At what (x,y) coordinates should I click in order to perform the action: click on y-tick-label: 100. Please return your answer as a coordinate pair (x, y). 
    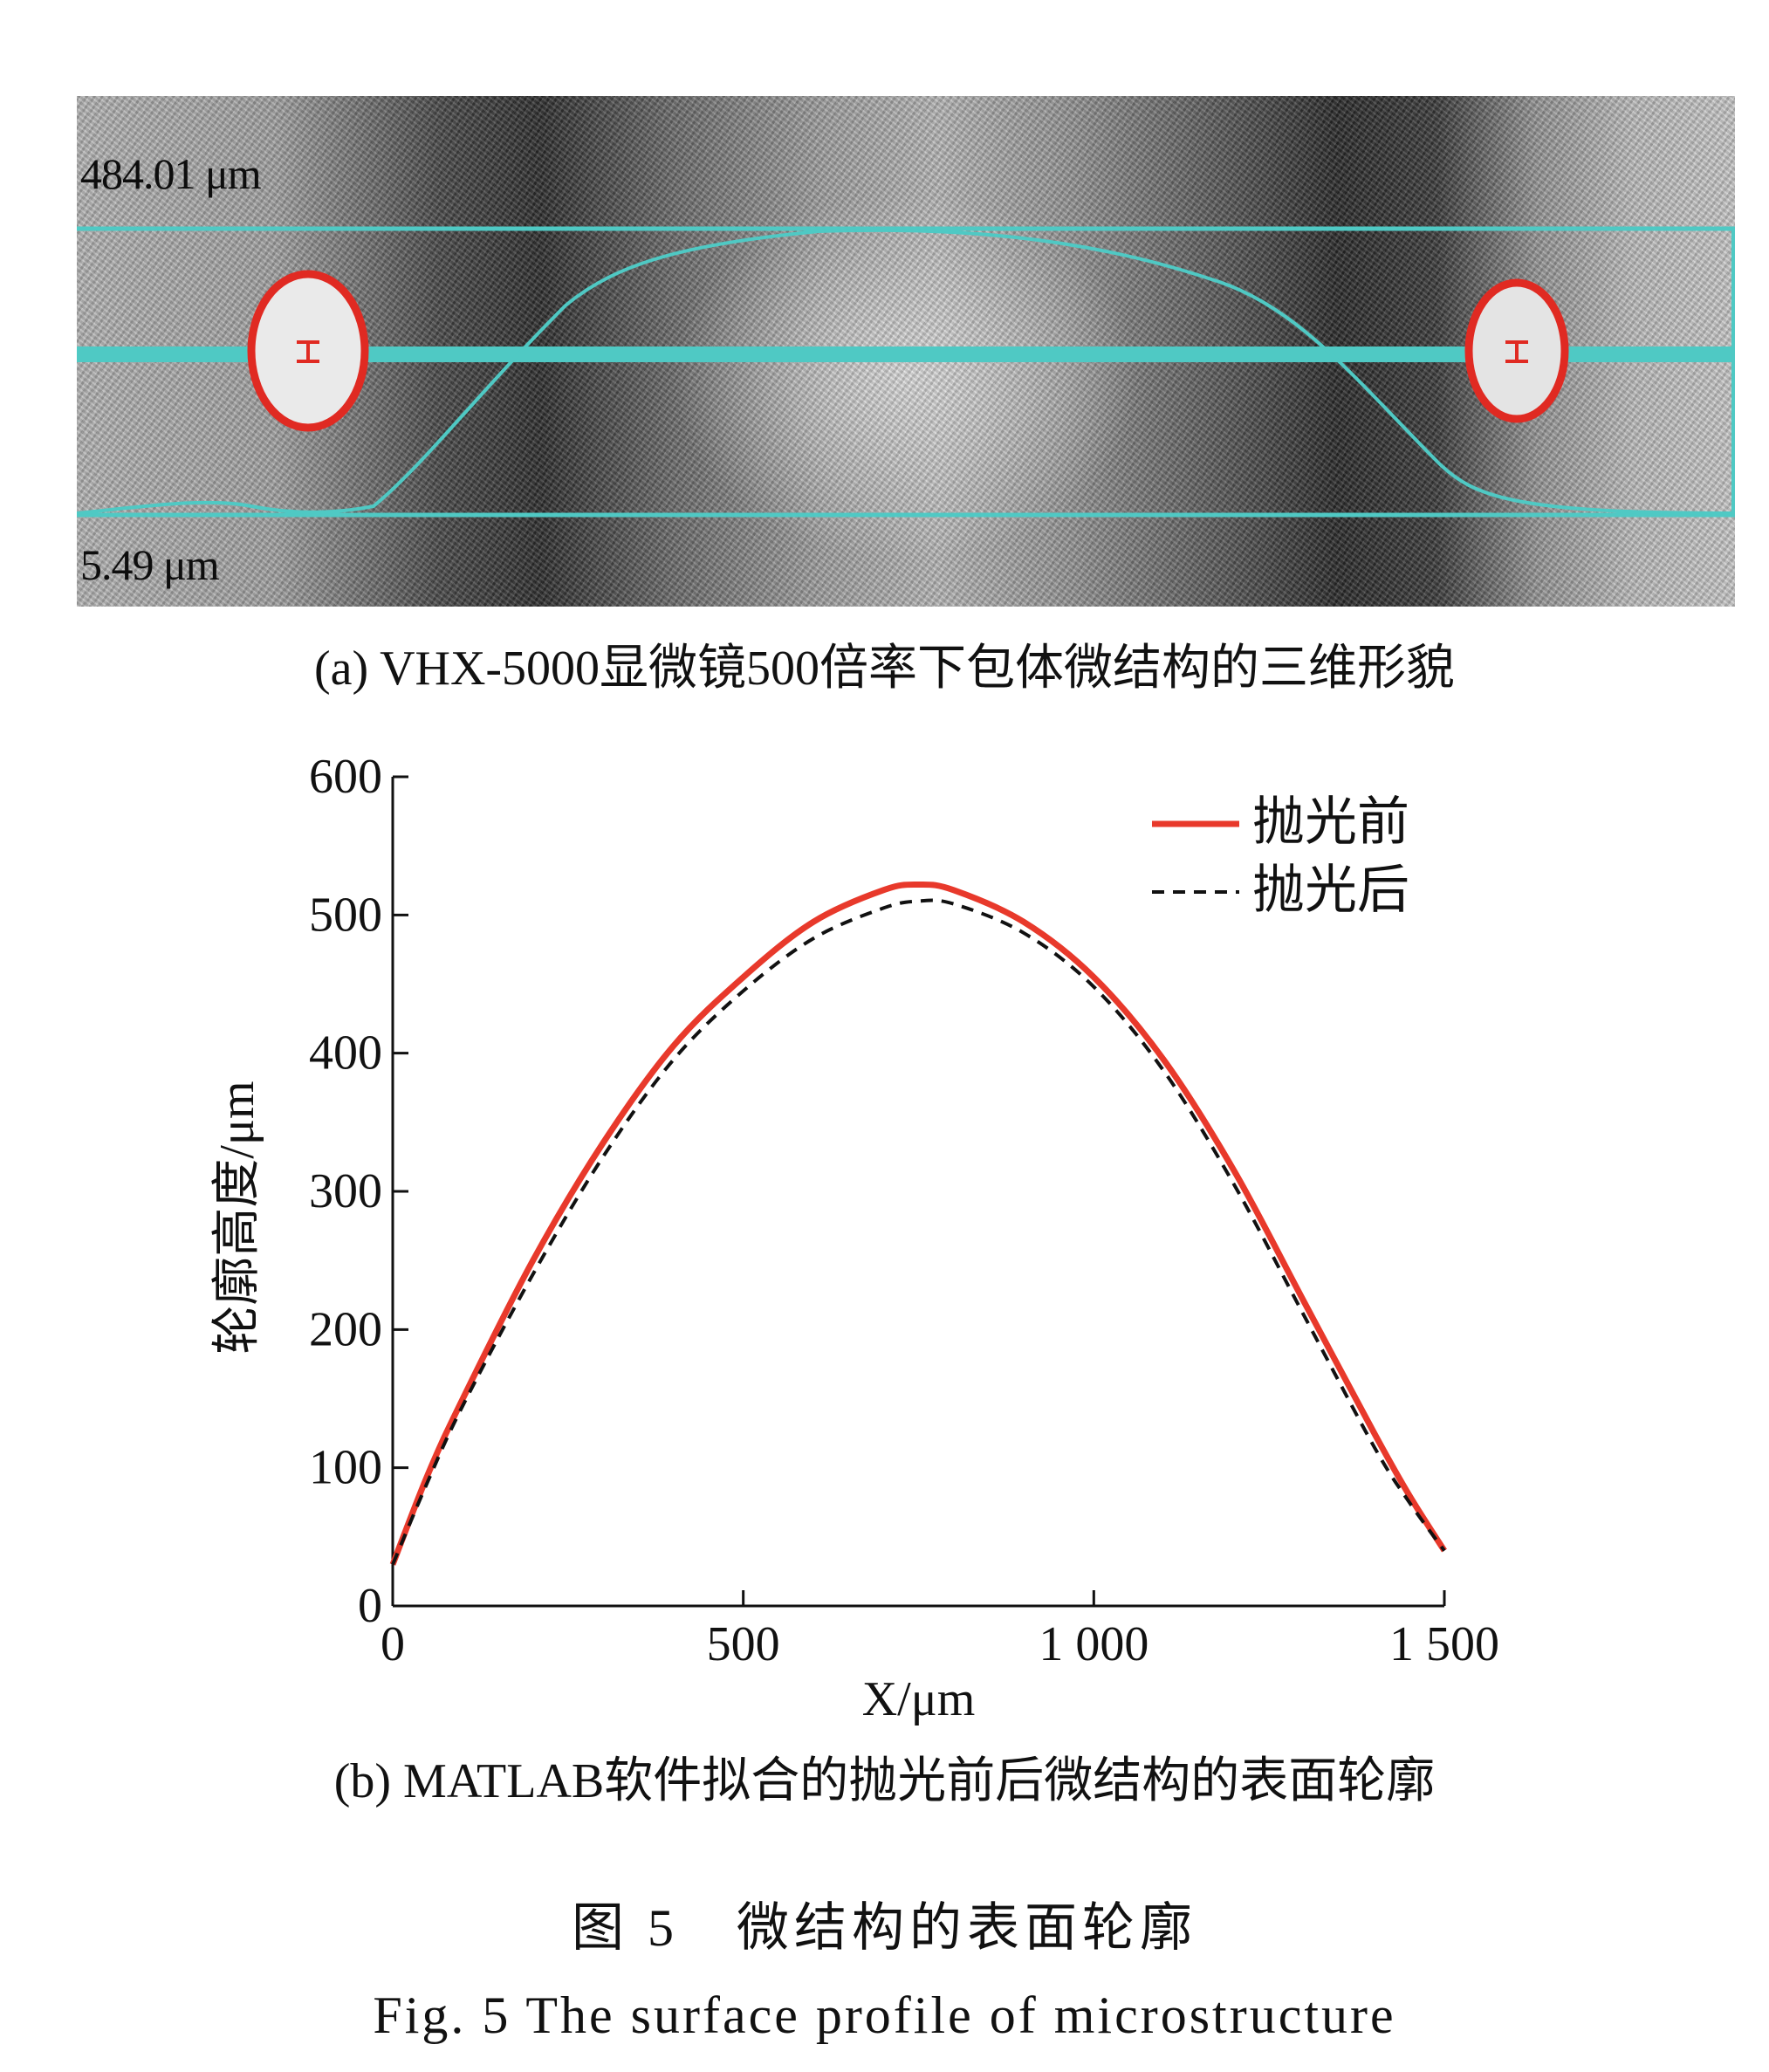
    Looking at the image, I should click on (345, 1468).